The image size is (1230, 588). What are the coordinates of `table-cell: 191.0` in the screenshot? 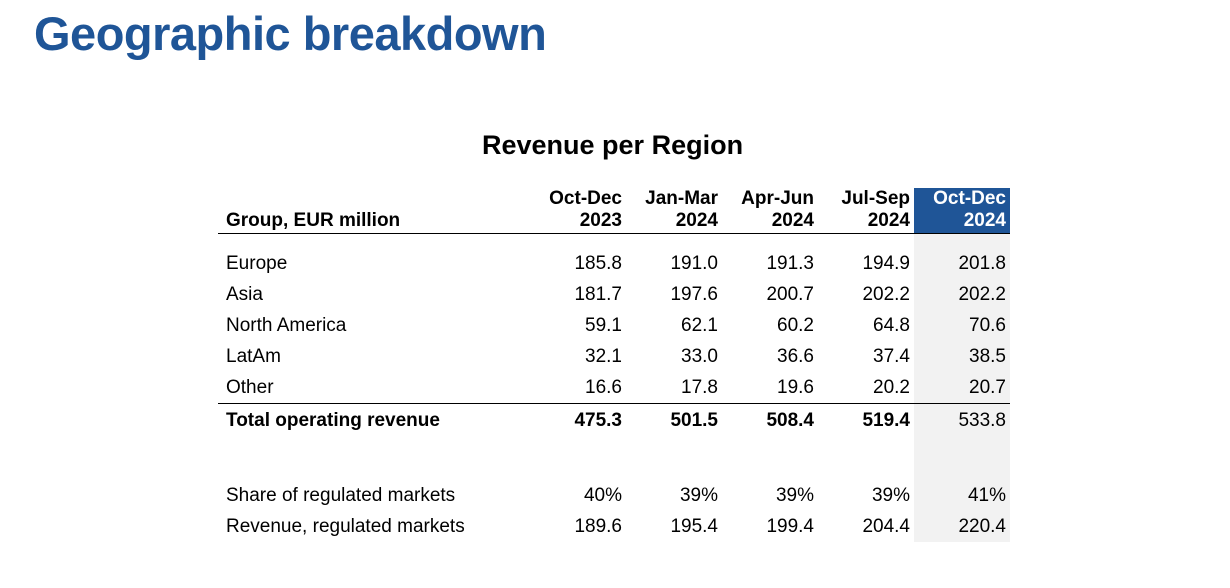 It's located at (694, 263).